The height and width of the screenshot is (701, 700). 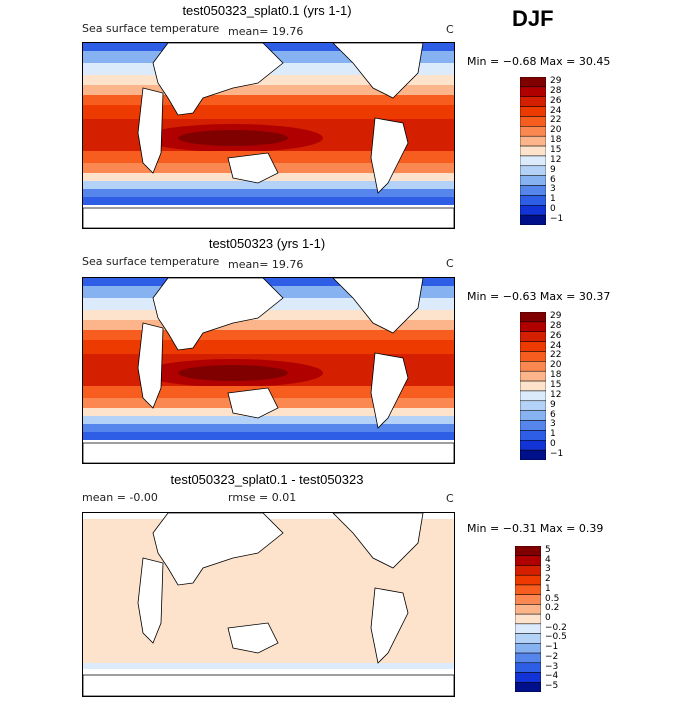 What do you see at coordinates (450, 498) in the screenshot?
I see `panel-3-units: C` at bounding box center [450, 498].